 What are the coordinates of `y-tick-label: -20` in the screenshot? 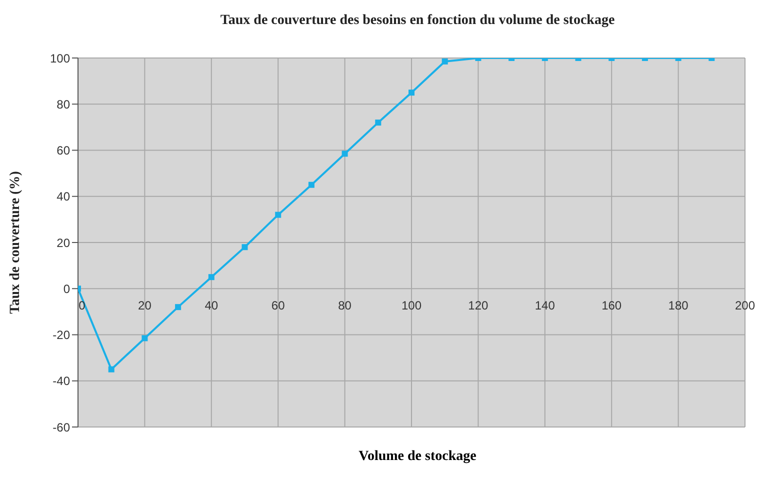 It's located at (61, 335).